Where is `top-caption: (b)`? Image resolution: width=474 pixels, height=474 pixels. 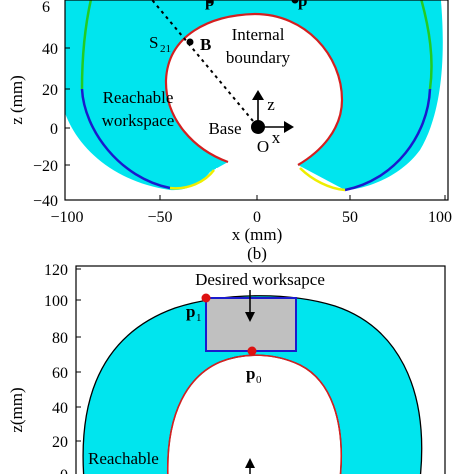
top-caption: (b) is located at coordinates (257, 253).